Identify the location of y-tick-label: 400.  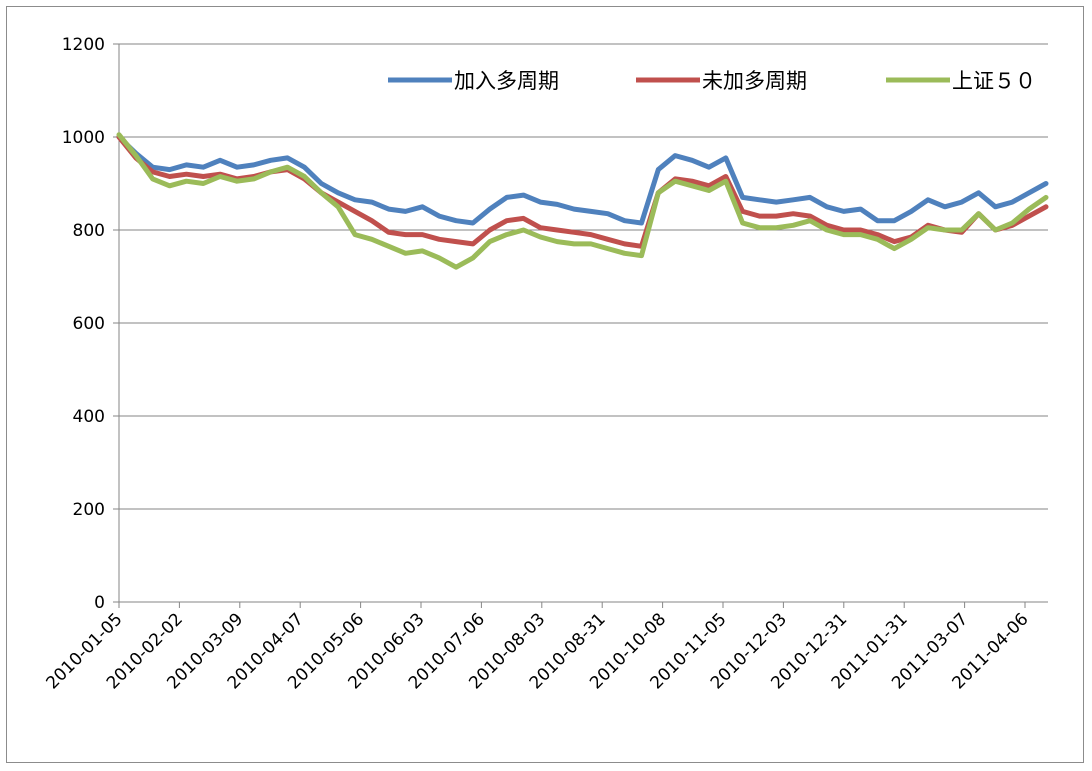
(89, 417).